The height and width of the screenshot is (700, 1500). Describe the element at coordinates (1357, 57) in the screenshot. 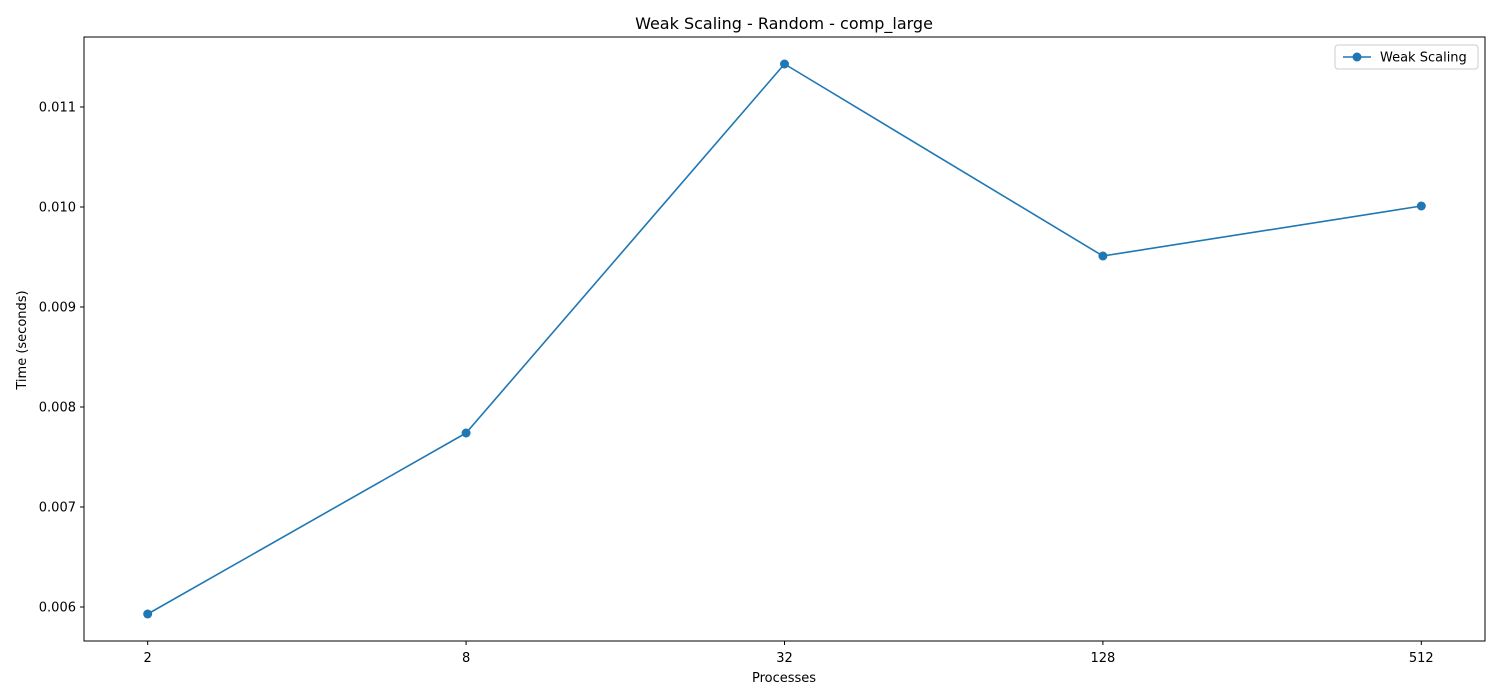

I see `legend-marker-swatch` at that location.